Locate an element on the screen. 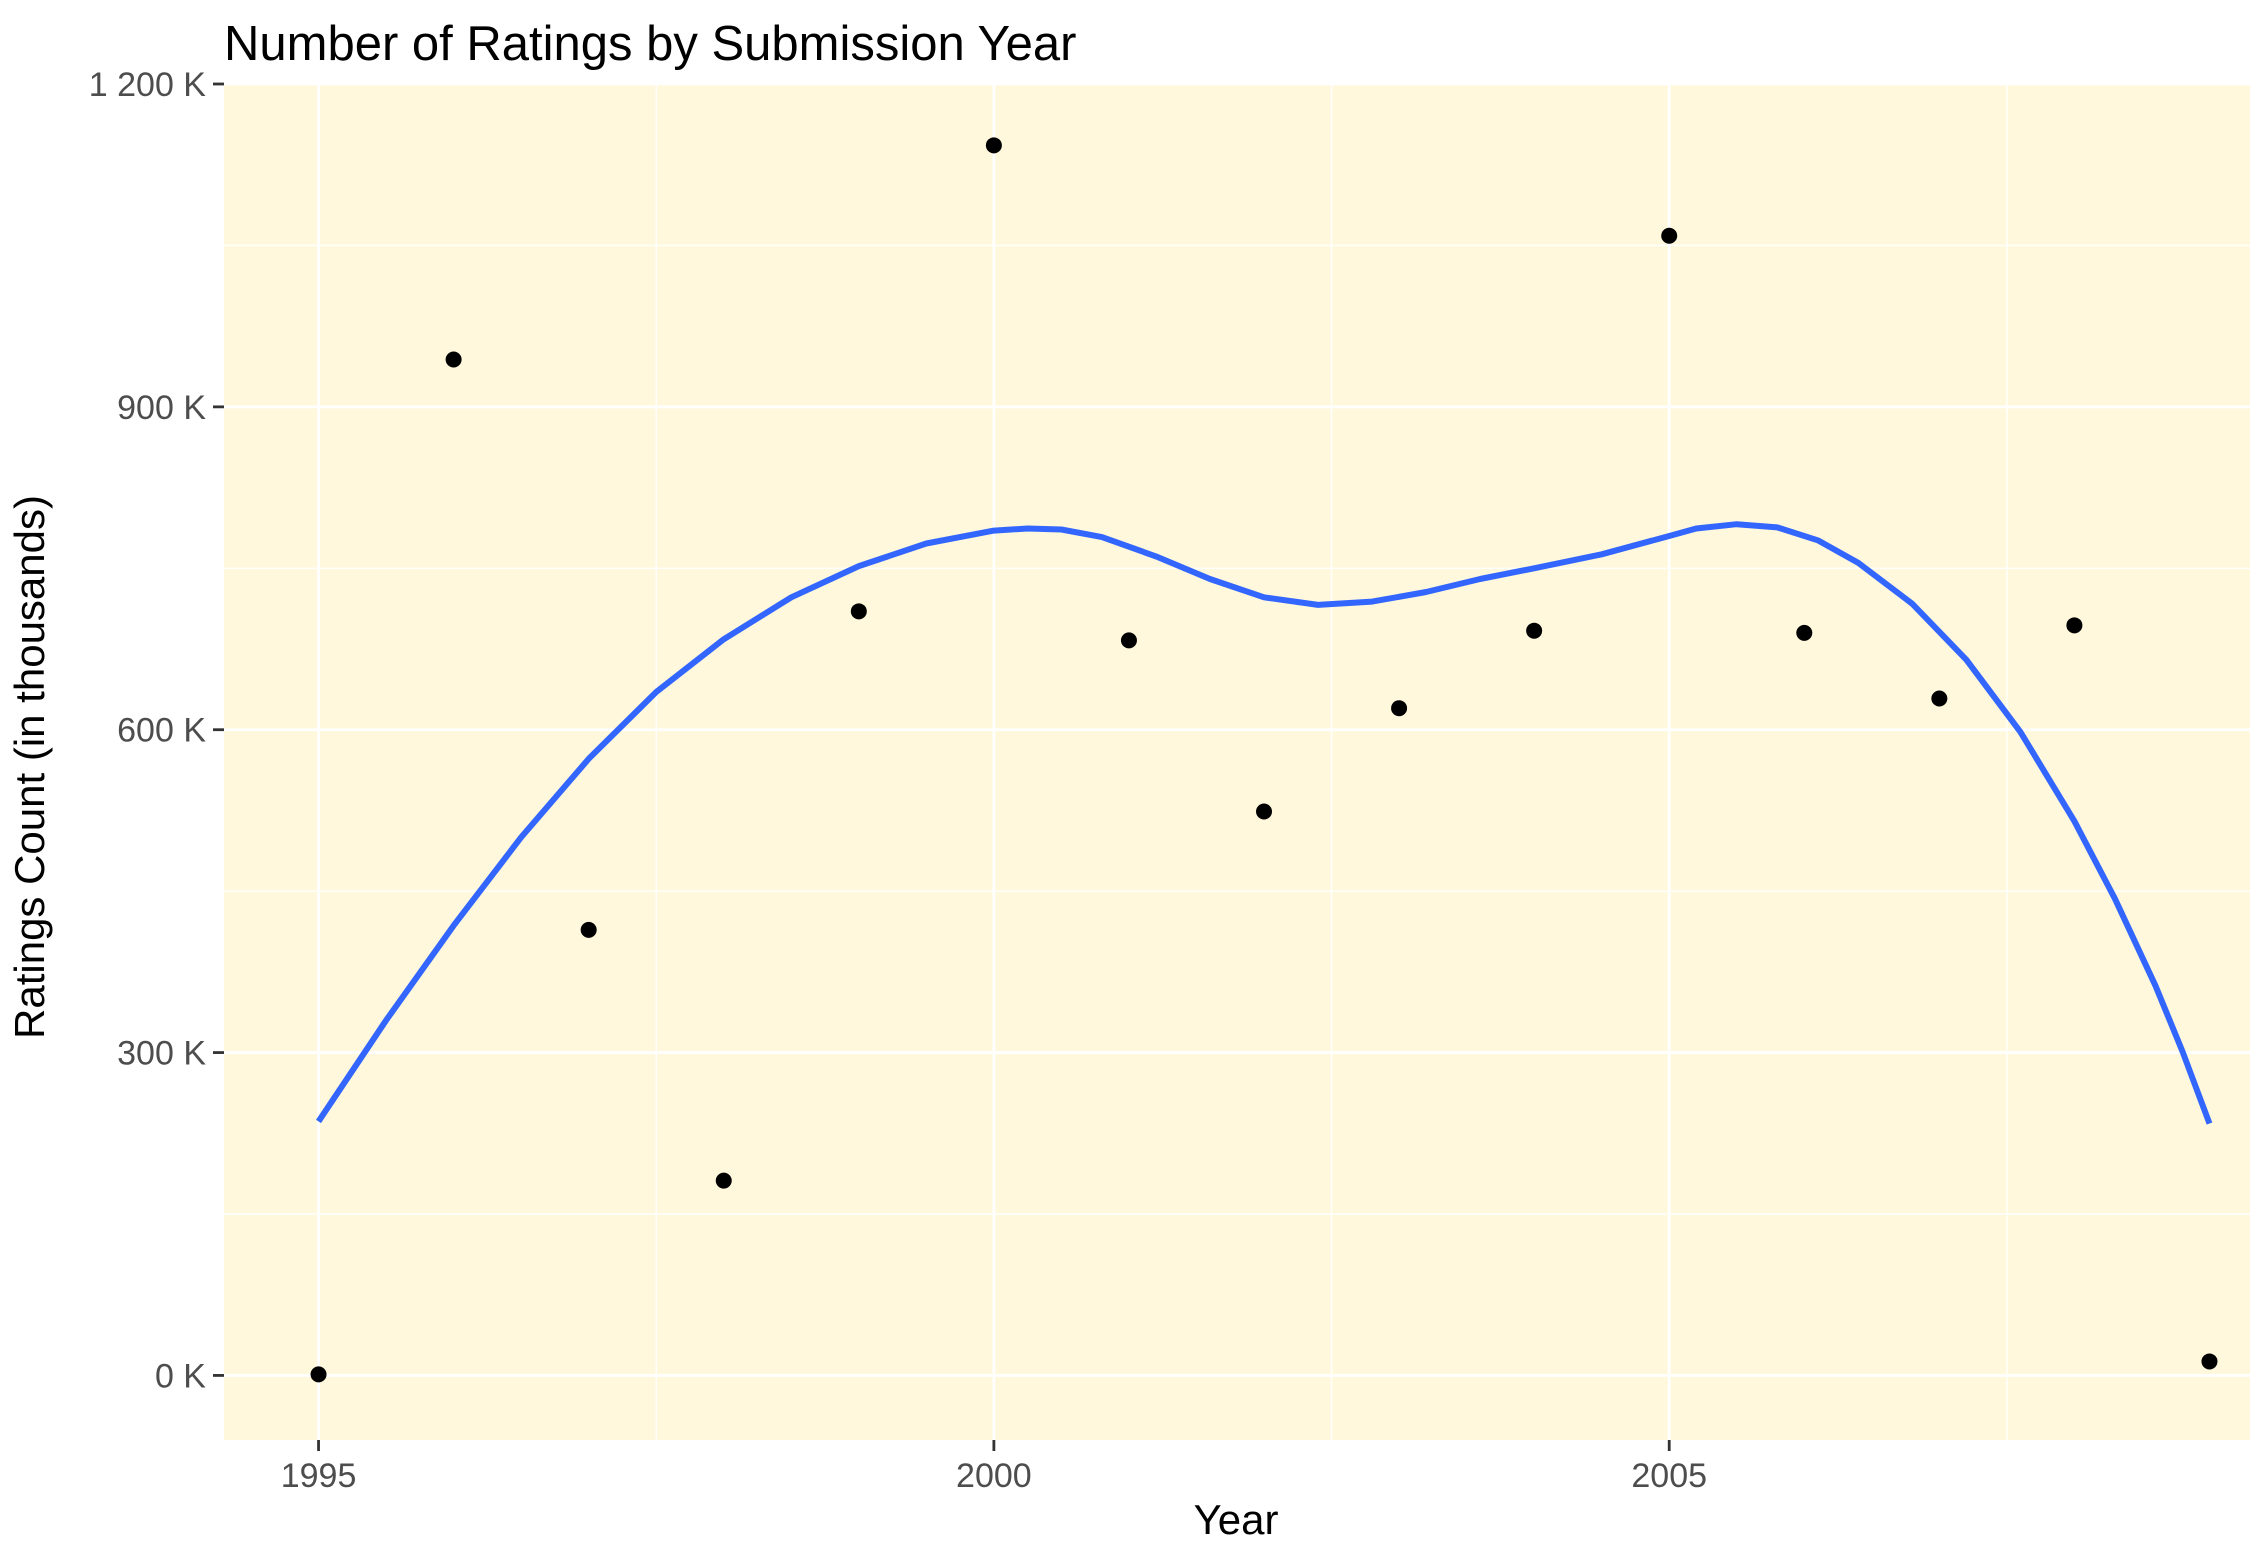 The height and width of the screenshot is (1562, 2262). x-axis-title: Year is located at coordinates (1236, 1519).